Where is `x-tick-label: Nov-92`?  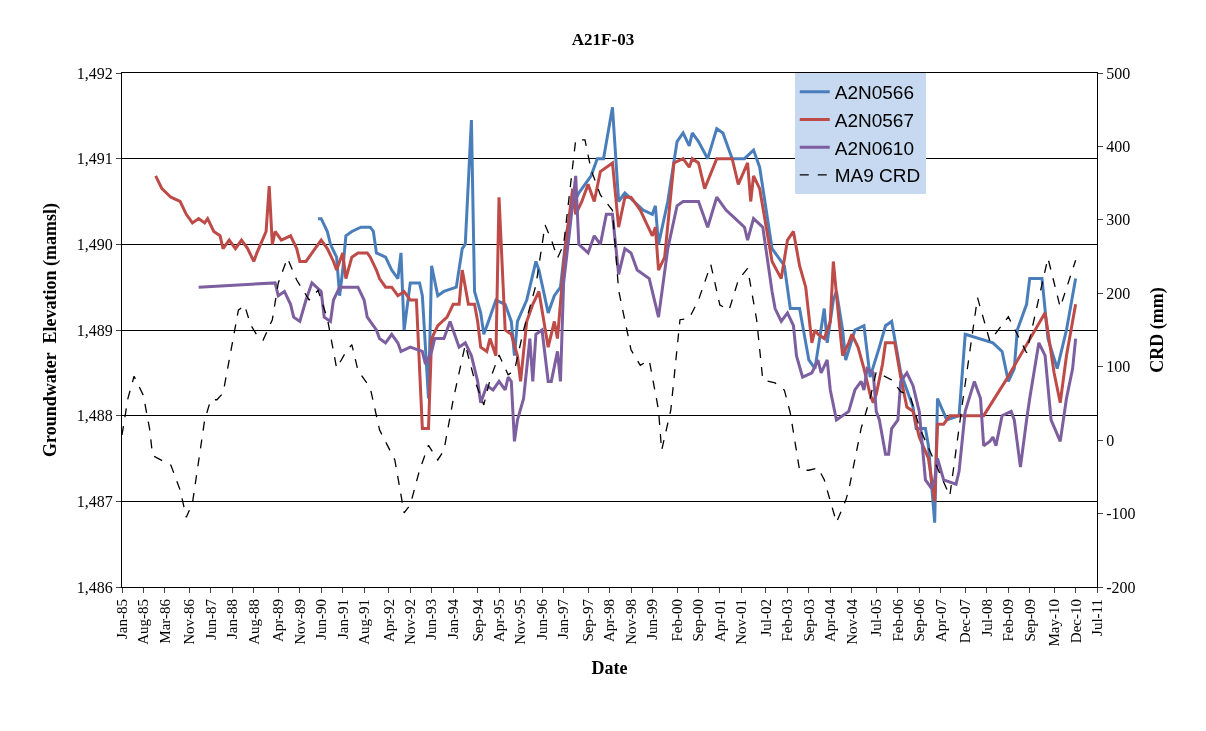
x-tick-label: Nov-92 is located at coordinates (410, 622).